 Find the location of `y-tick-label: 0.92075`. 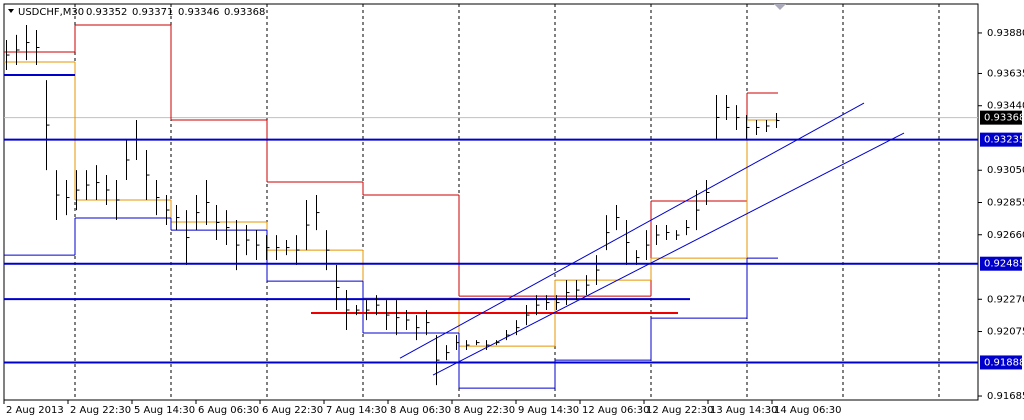

y-tick-label: 0.92075 is located at coordinates (1005, 332).